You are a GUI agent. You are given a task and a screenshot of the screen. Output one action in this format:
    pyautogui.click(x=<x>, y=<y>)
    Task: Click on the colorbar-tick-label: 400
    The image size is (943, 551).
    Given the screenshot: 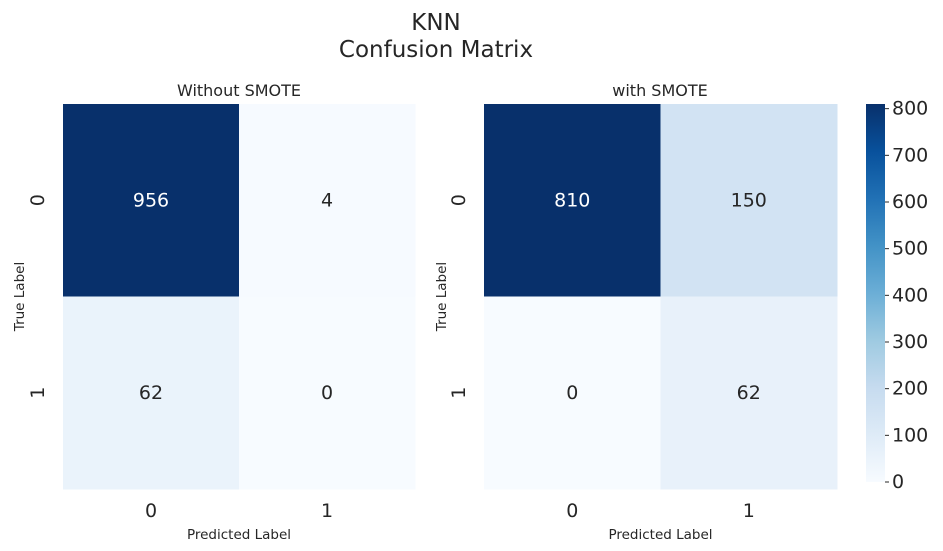 What is the action you would take?
    pyautogui.click(x=910, y=295)
    